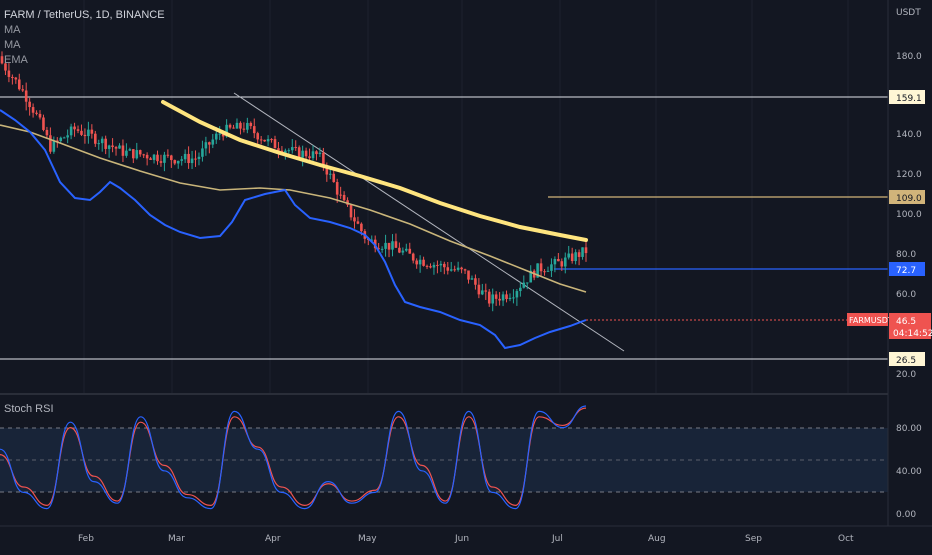 Image resolution: width=932 pixels, height=555 pixels. I want to click on indicator-ma-2: MA, so click(12, 45).